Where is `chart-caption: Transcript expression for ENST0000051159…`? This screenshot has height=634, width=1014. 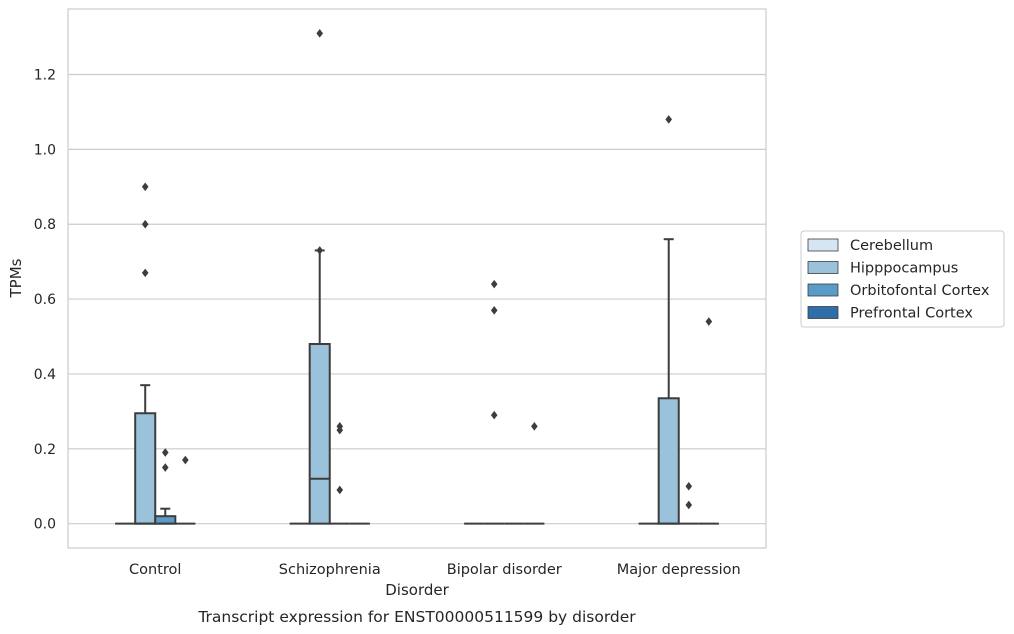
chart-caption: Transcript expression for ENST0000051159… is located at coordinates (416, 617).